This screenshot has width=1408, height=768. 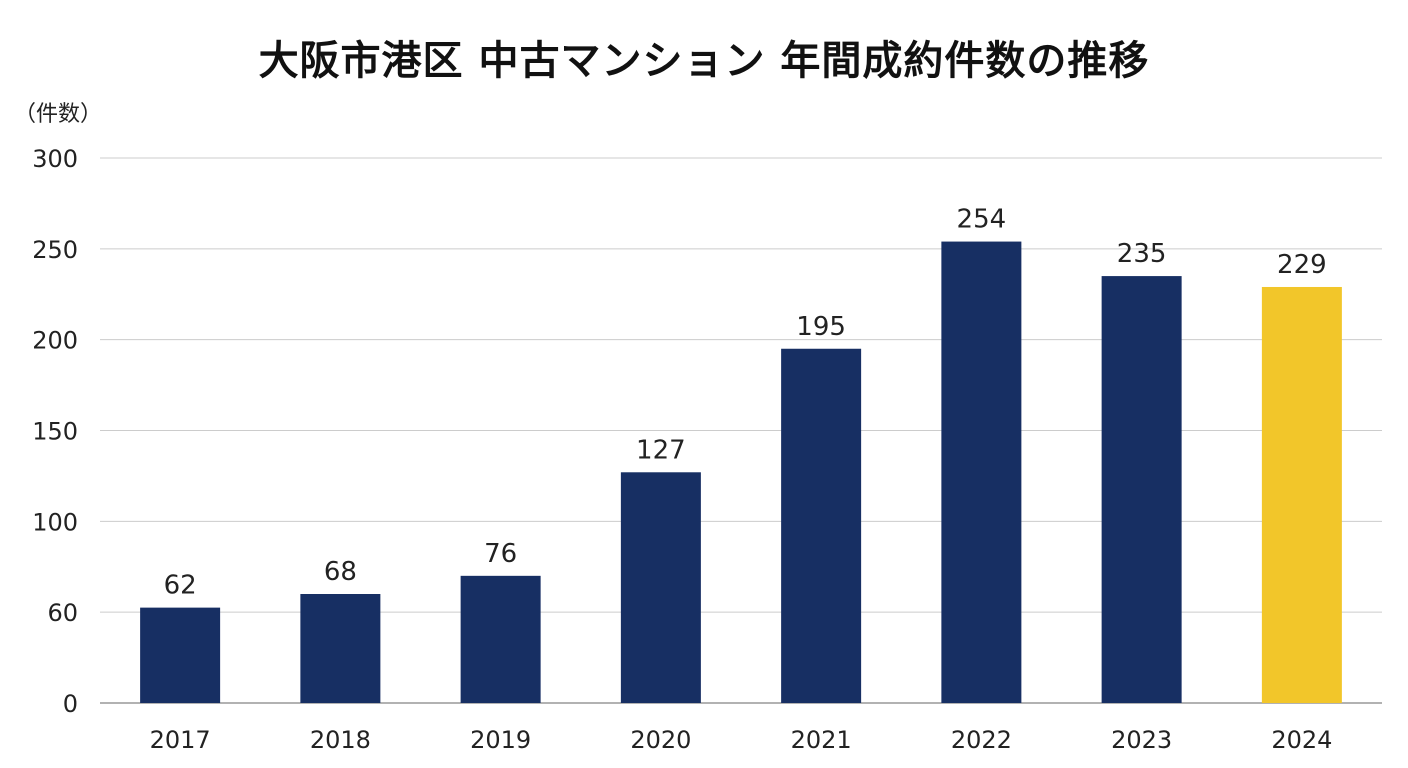 What do you see at coordinates (981, 472) in the screenshot?
I see `bar-2022` at bounding box center [981, 472].